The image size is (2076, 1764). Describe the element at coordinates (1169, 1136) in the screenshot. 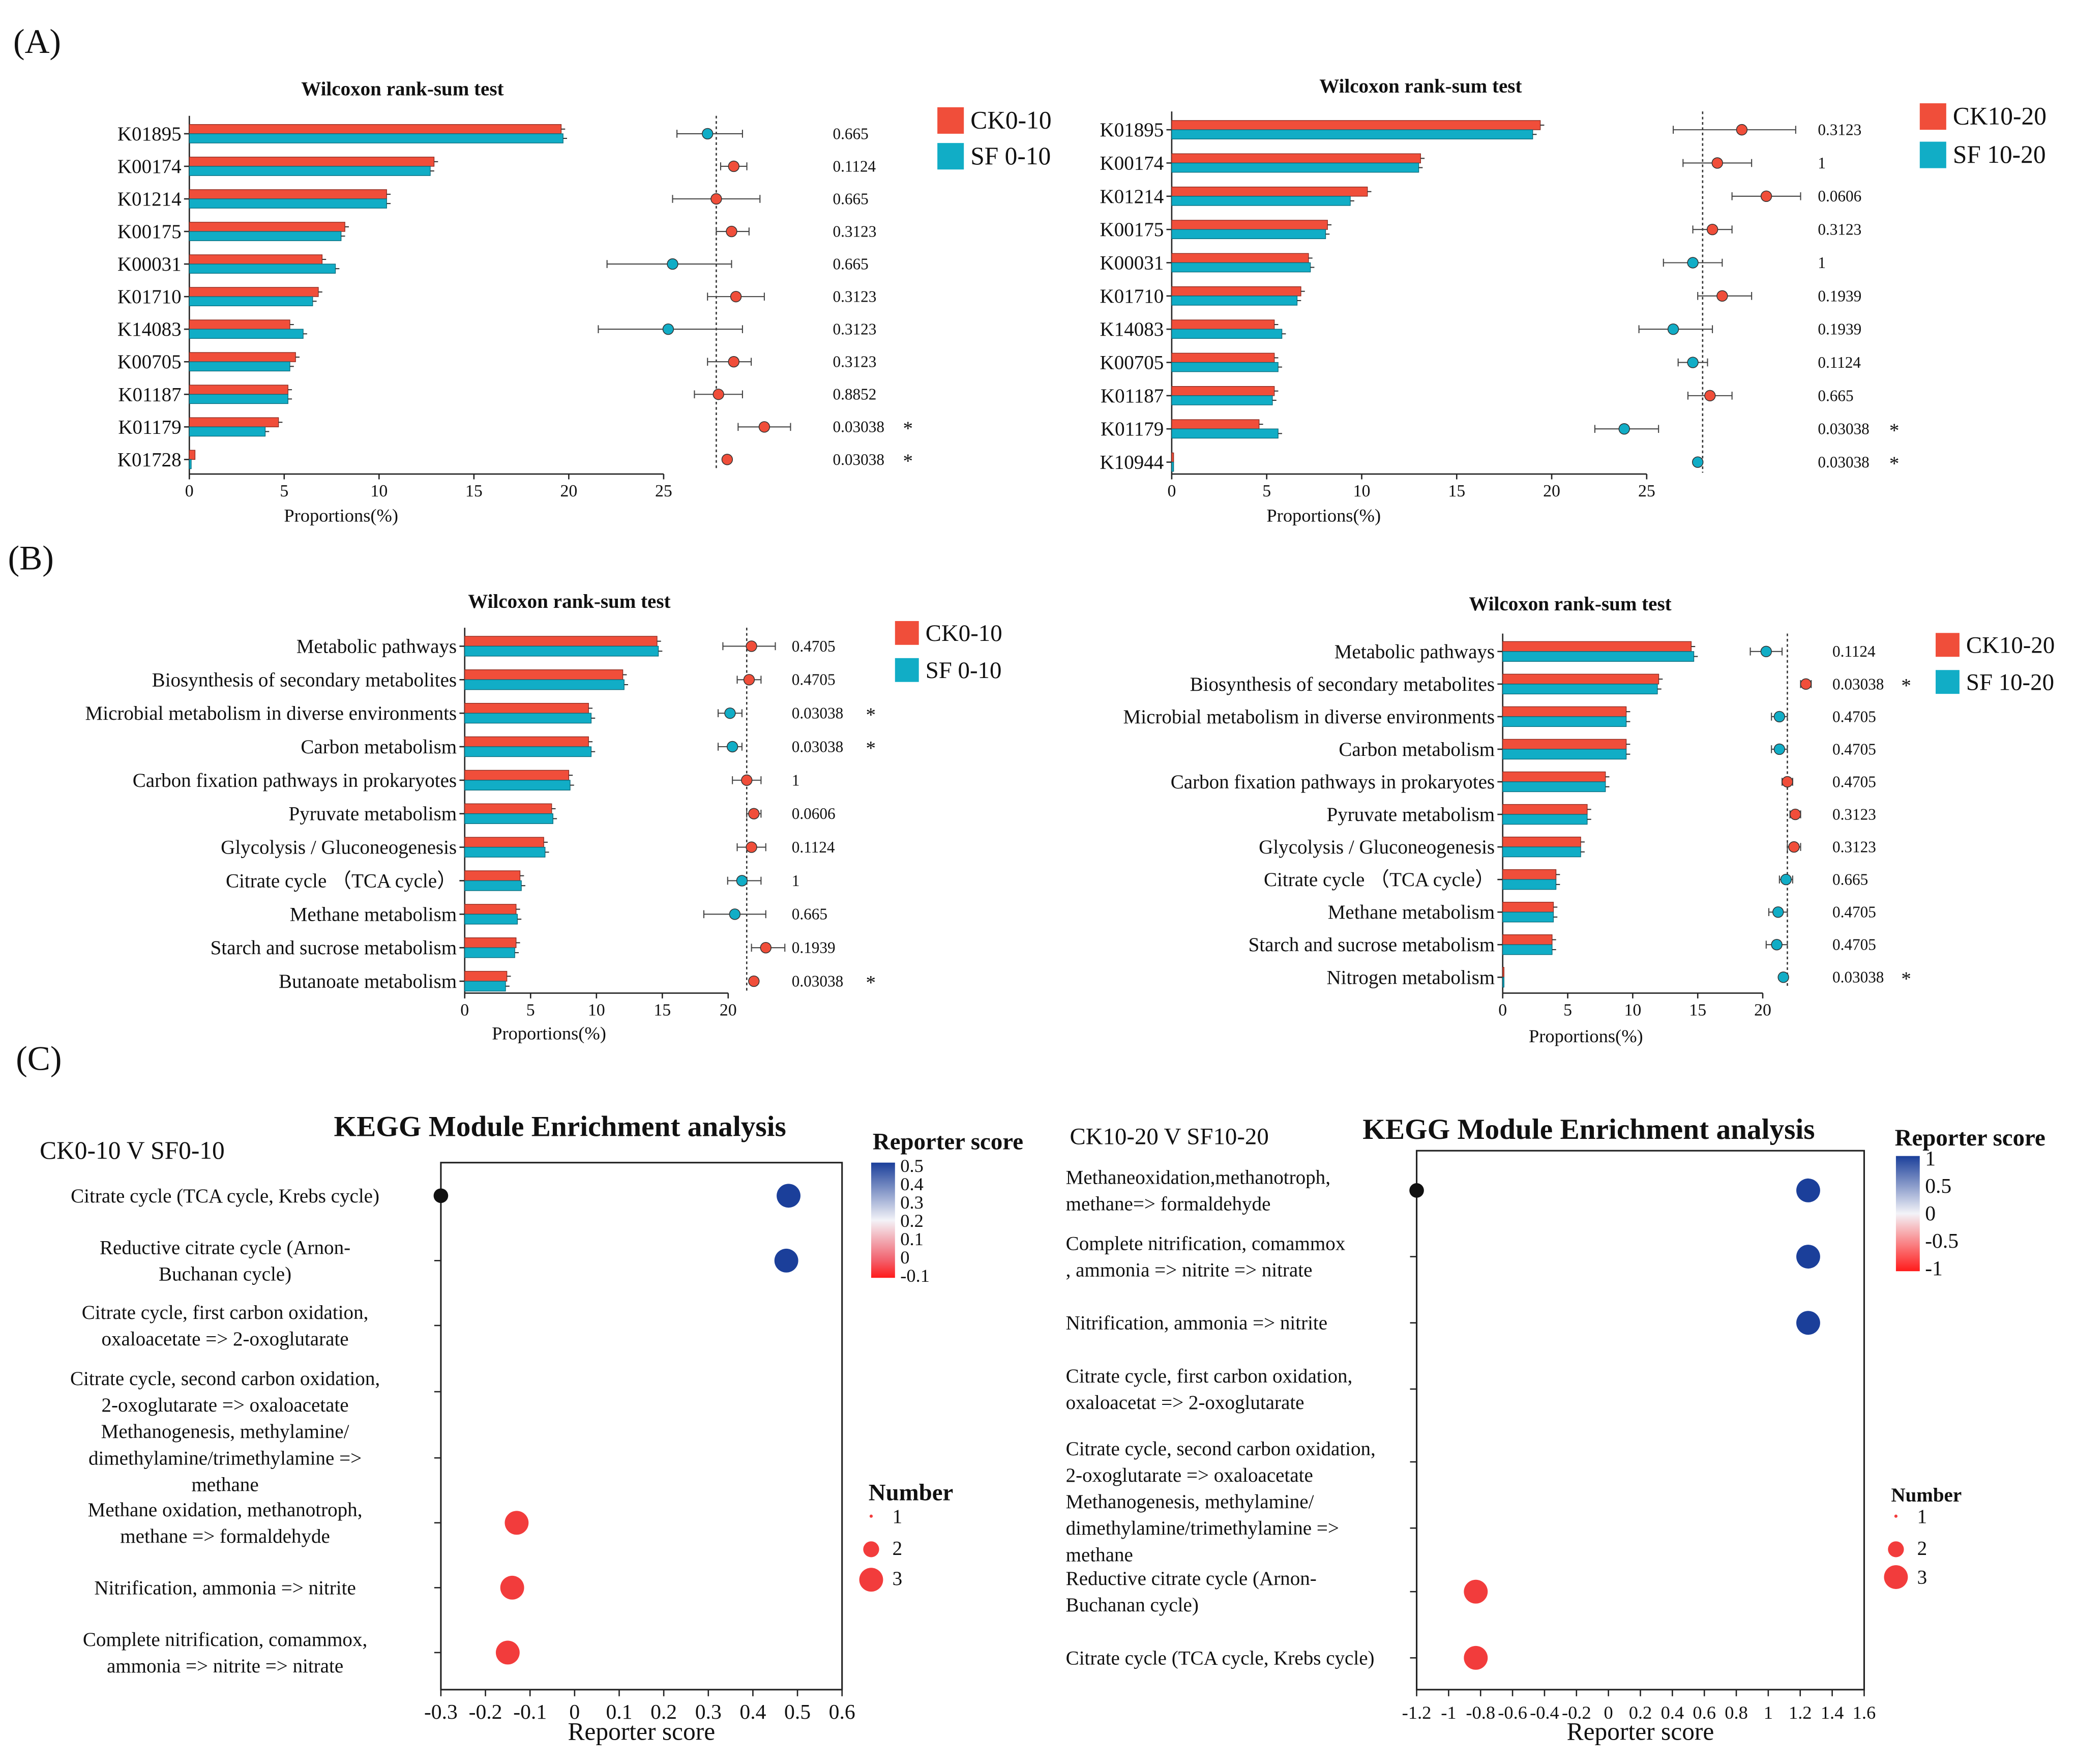

I see `chart-subtitle: CK10-20 V SF10-20` at that location.